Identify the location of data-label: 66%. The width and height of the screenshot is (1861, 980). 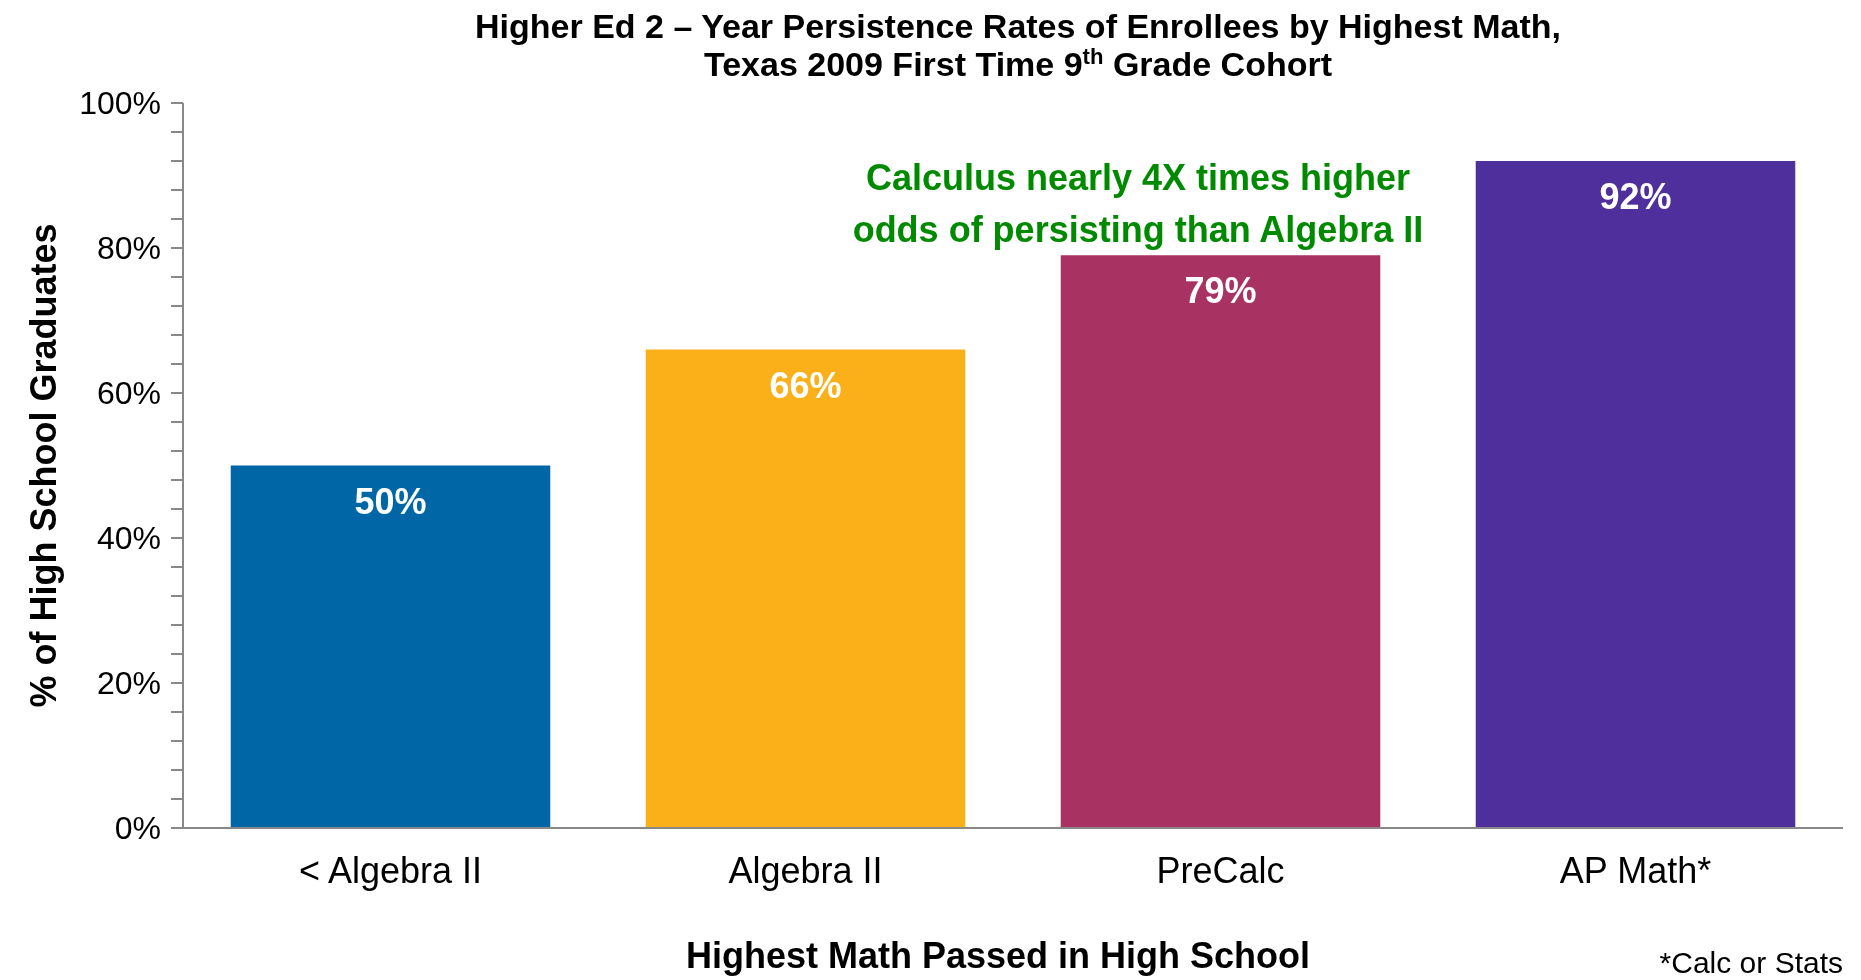
(805, 385).